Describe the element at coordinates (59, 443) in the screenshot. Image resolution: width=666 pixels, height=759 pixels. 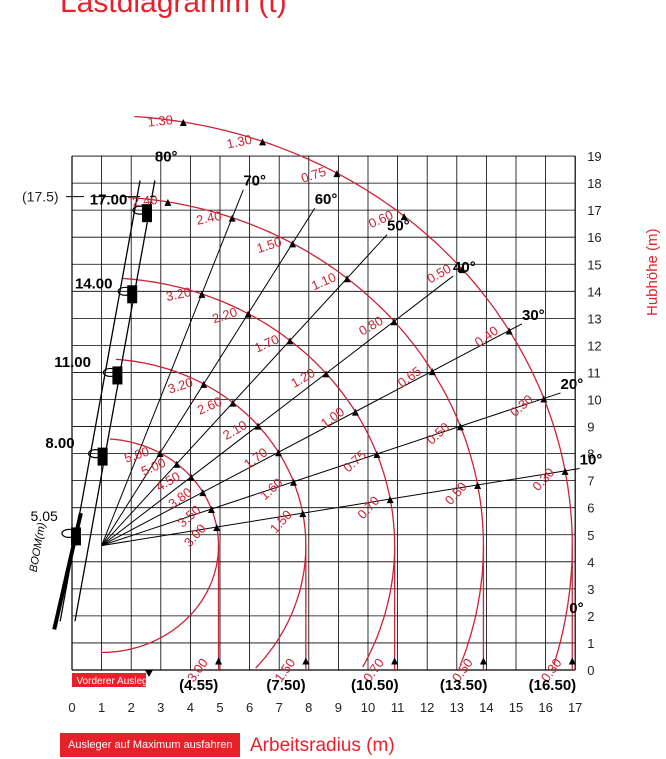
I see `boom-length-label: 8.00` at that location.